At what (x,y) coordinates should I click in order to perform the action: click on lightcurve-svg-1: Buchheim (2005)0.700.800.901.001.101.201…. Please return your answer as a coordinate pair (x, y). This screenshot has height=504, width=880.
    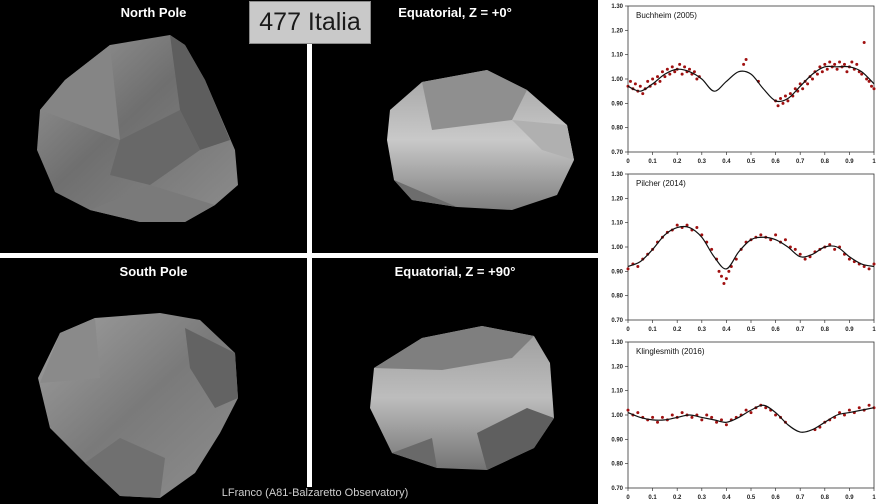
    Looking at the image, I should click on (743, 84).